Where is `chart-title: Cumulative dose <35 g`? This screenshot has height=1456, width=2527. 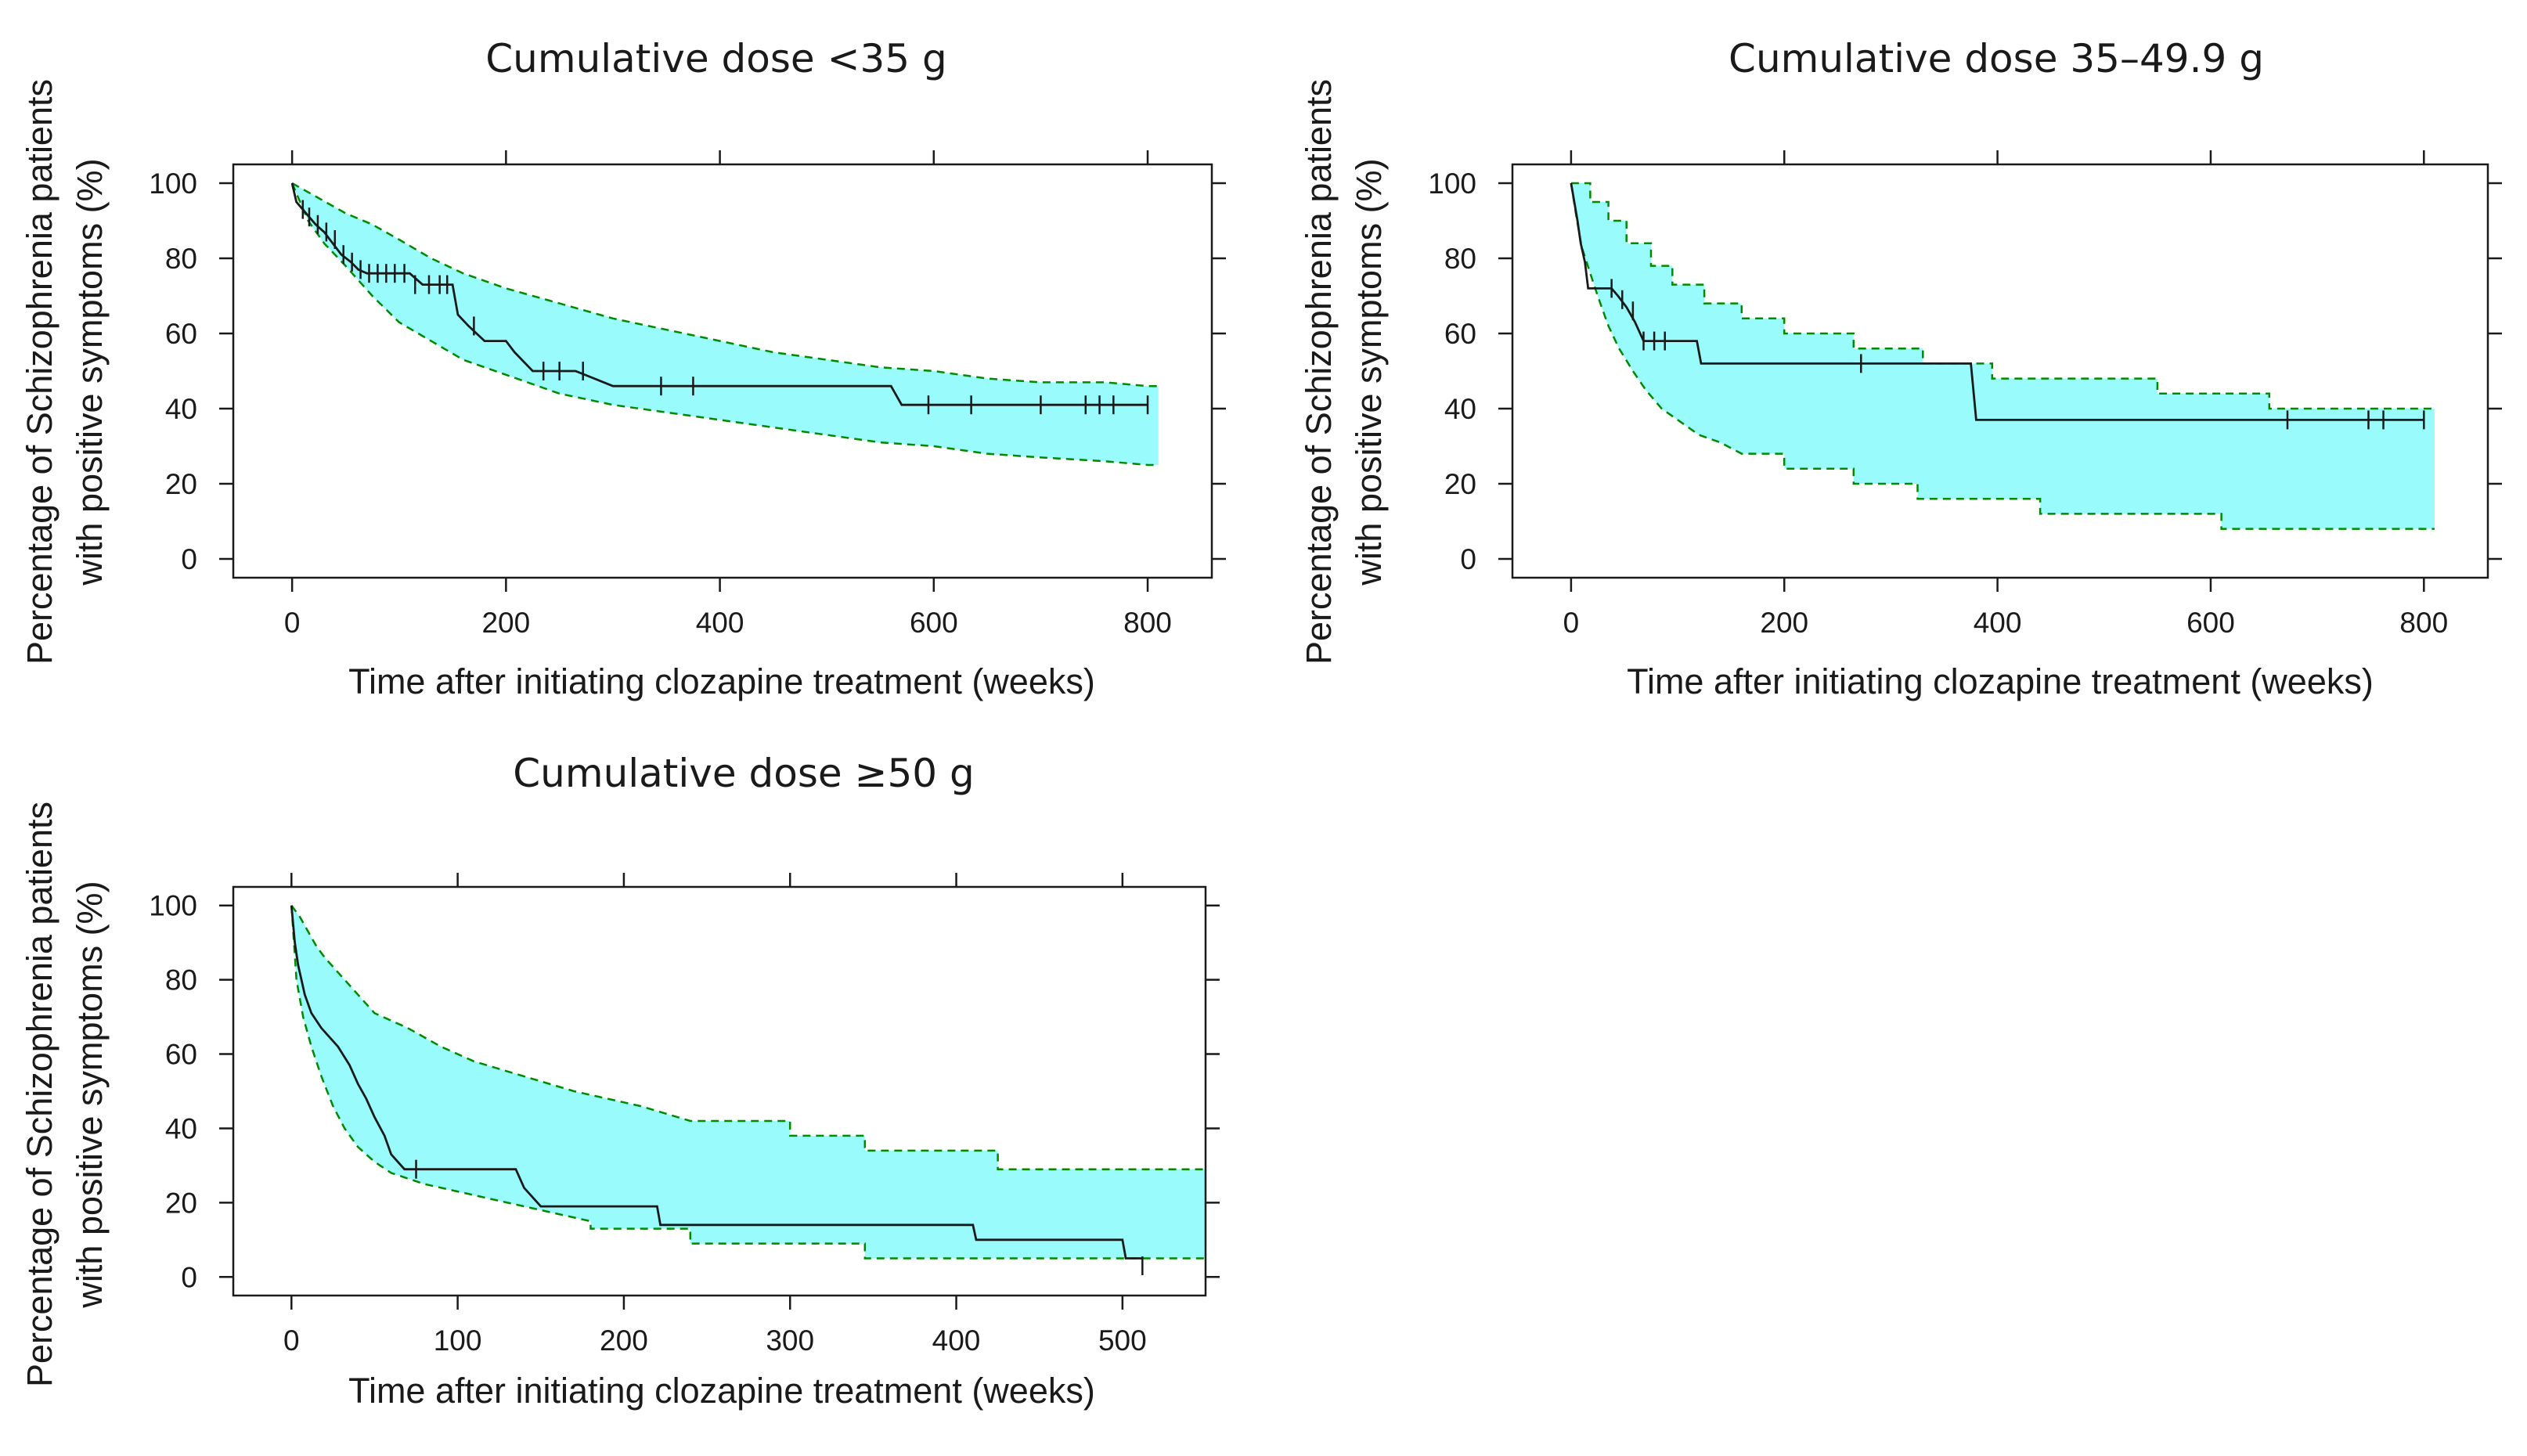 chart-title: Cumulative dose <35 g is located at coordinates (715, 58).